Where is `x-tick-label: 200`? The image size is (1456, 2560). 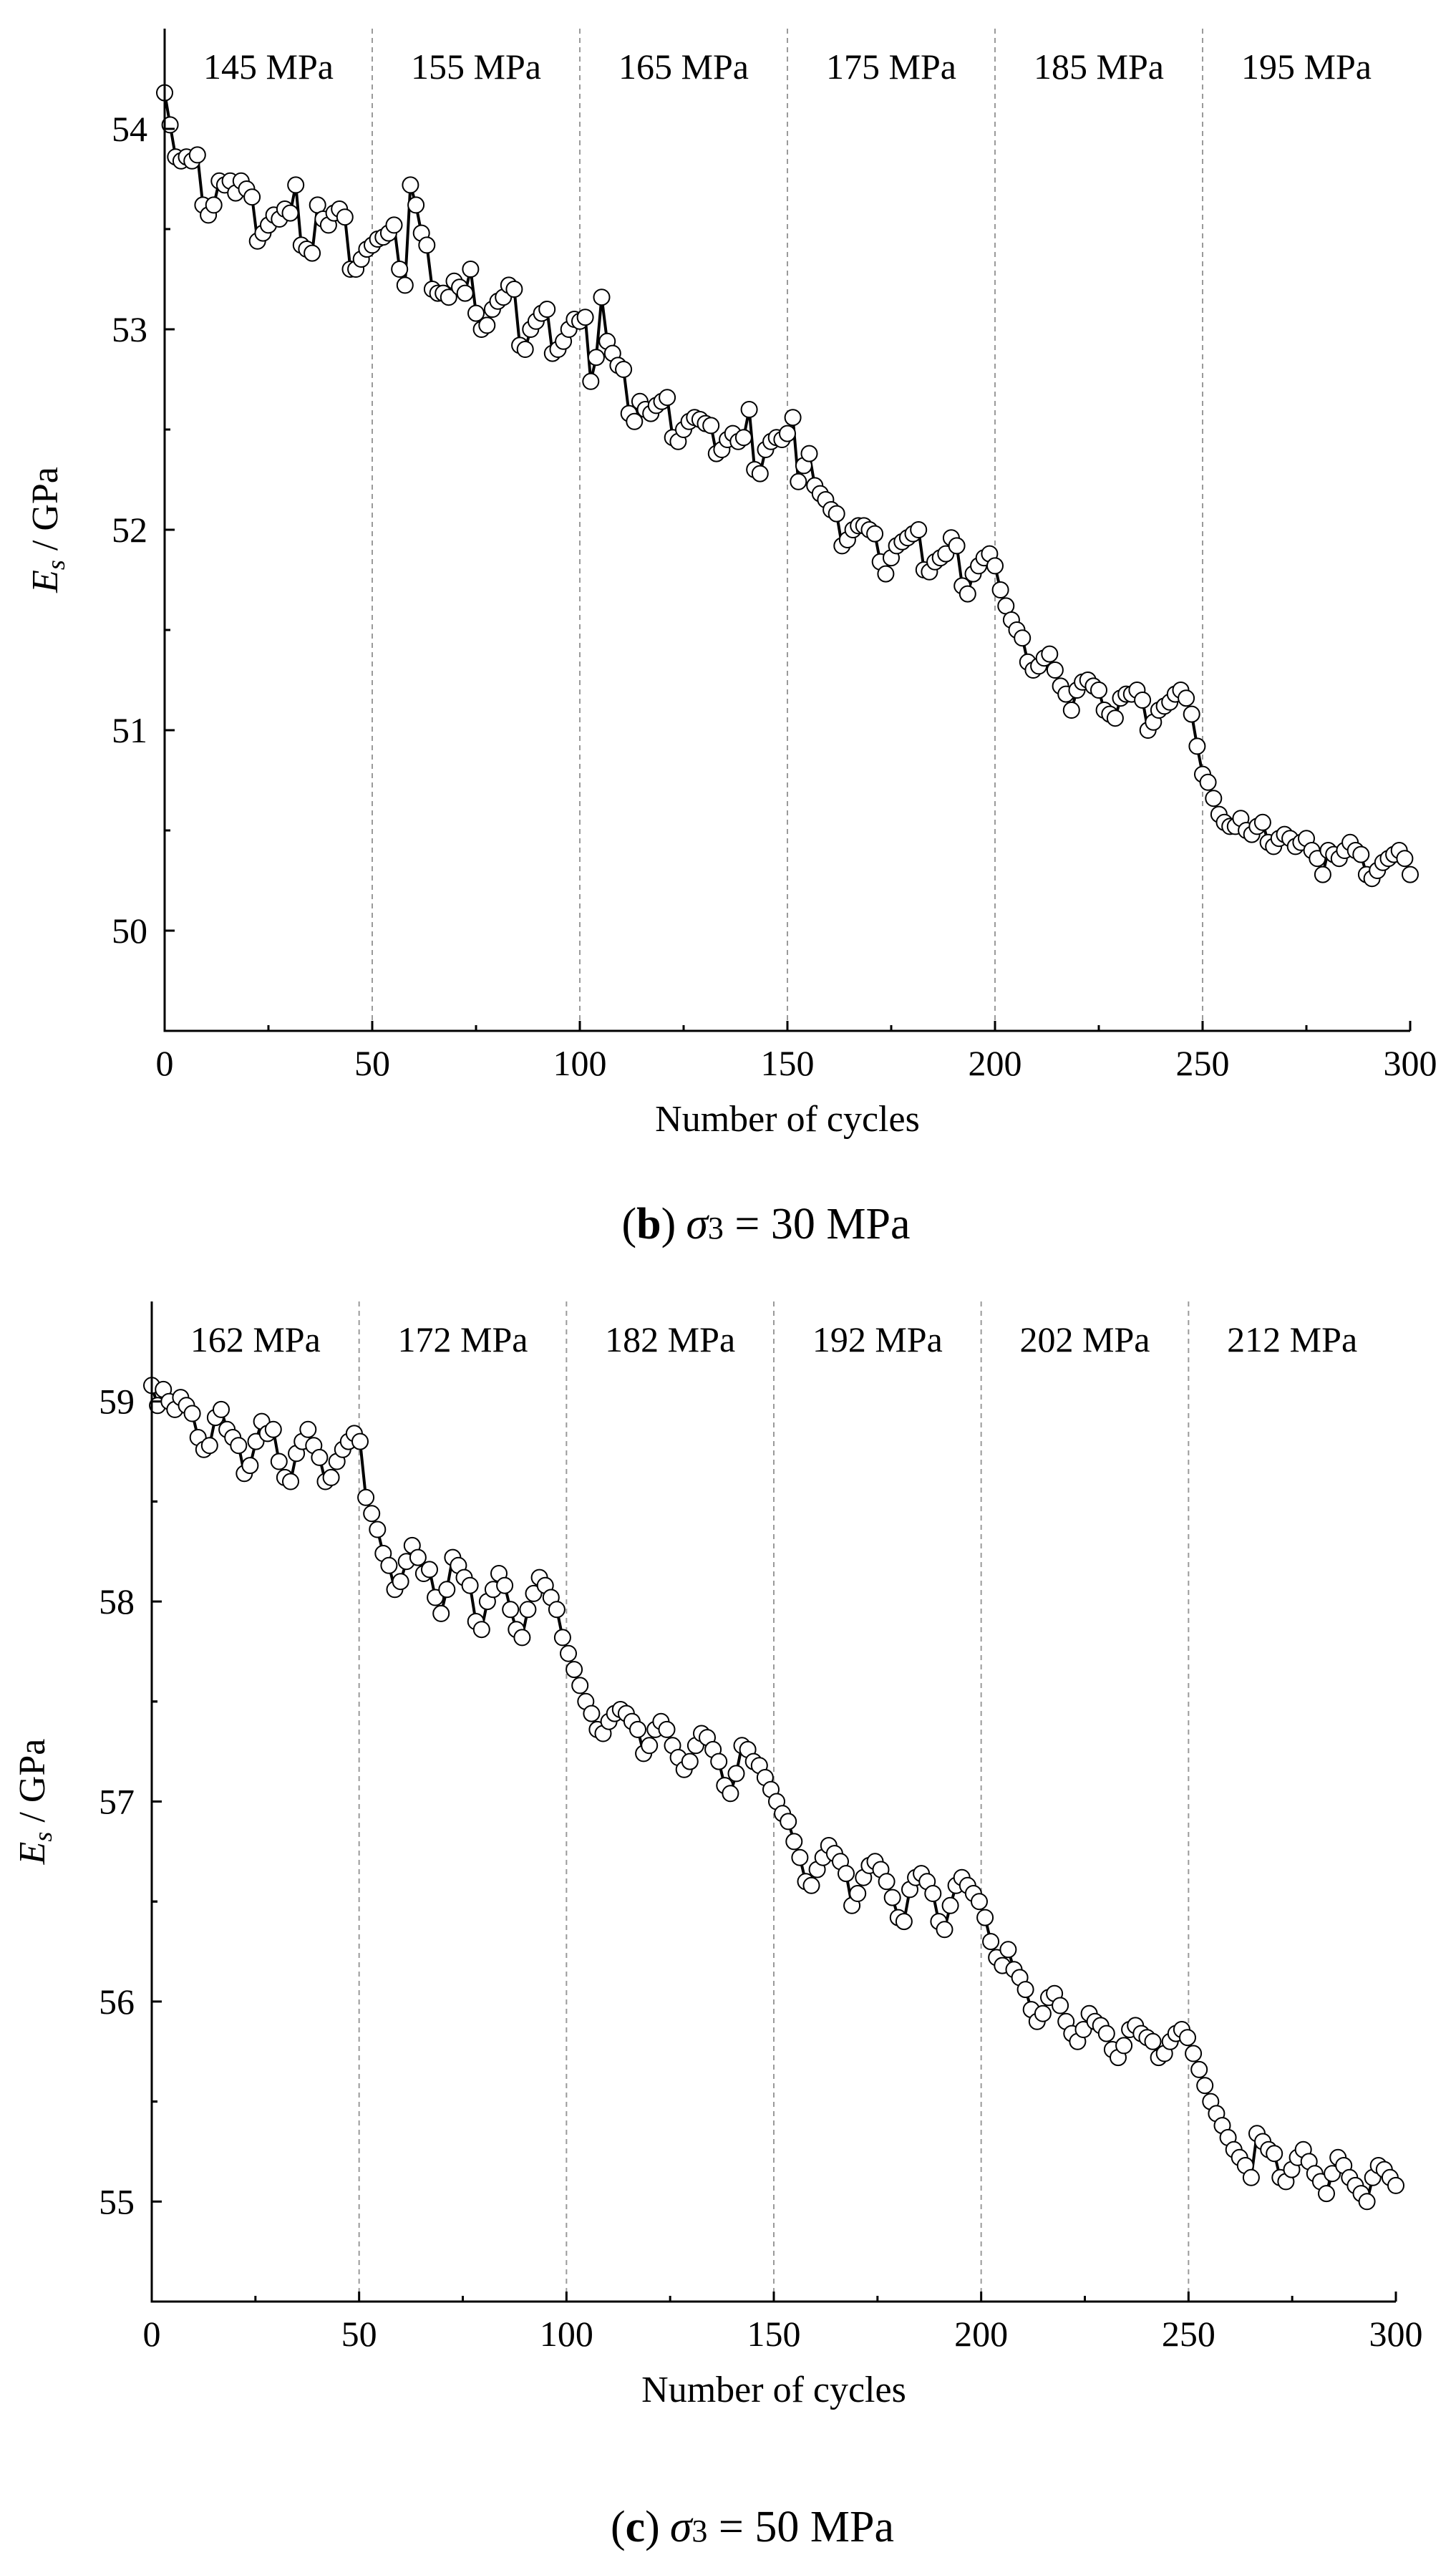
x-tick-label: 200 is located at coordinates (981, 2334).